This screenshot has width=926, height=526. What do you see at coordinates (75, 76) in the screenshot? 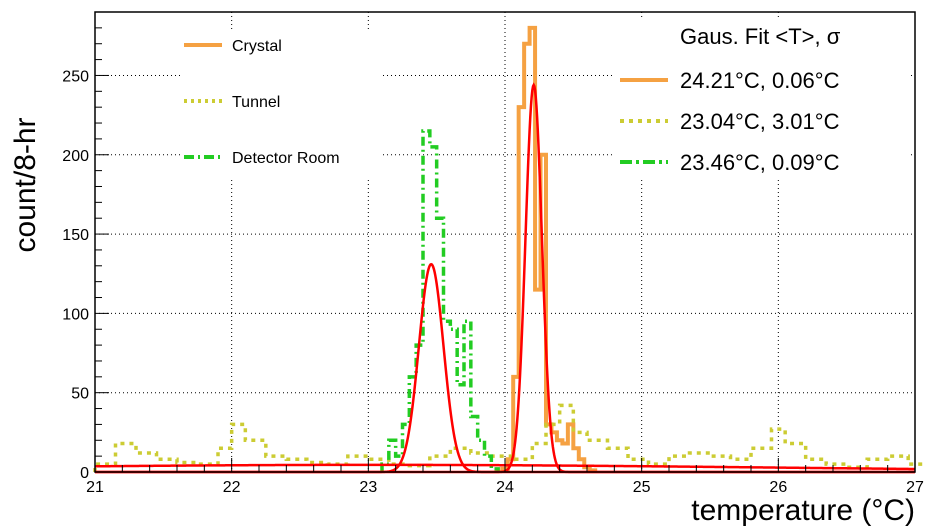
I see `y-tick-label: 250` at bounding box center [75, 76].